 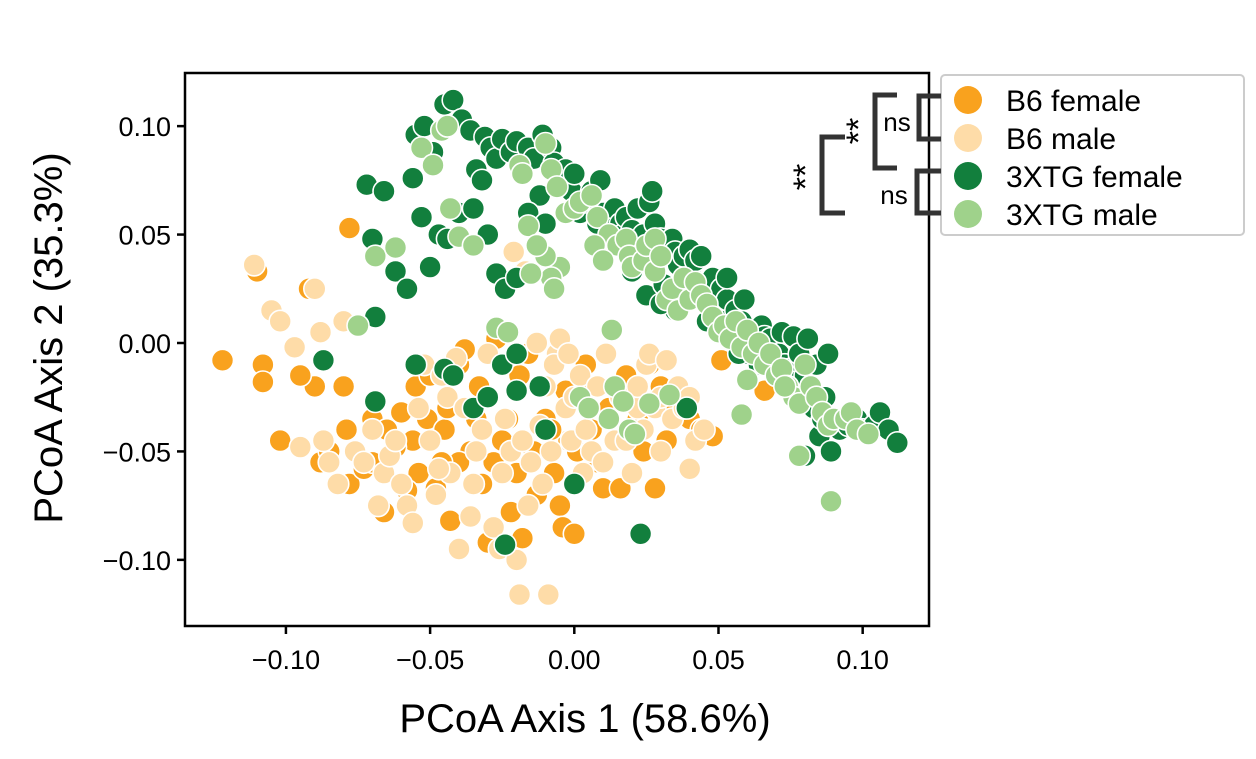 I want to click on legend-label-3xtg-male: 3XTG male, so click(x=1082, y=215).